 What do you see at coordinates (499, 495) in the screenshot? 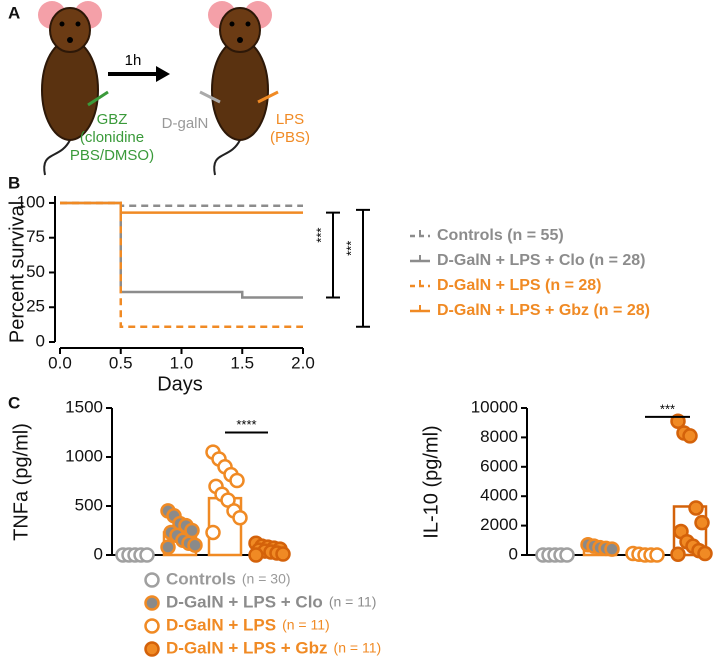
I see `y-tick-label: 4000` at bounding box center [499, 495].